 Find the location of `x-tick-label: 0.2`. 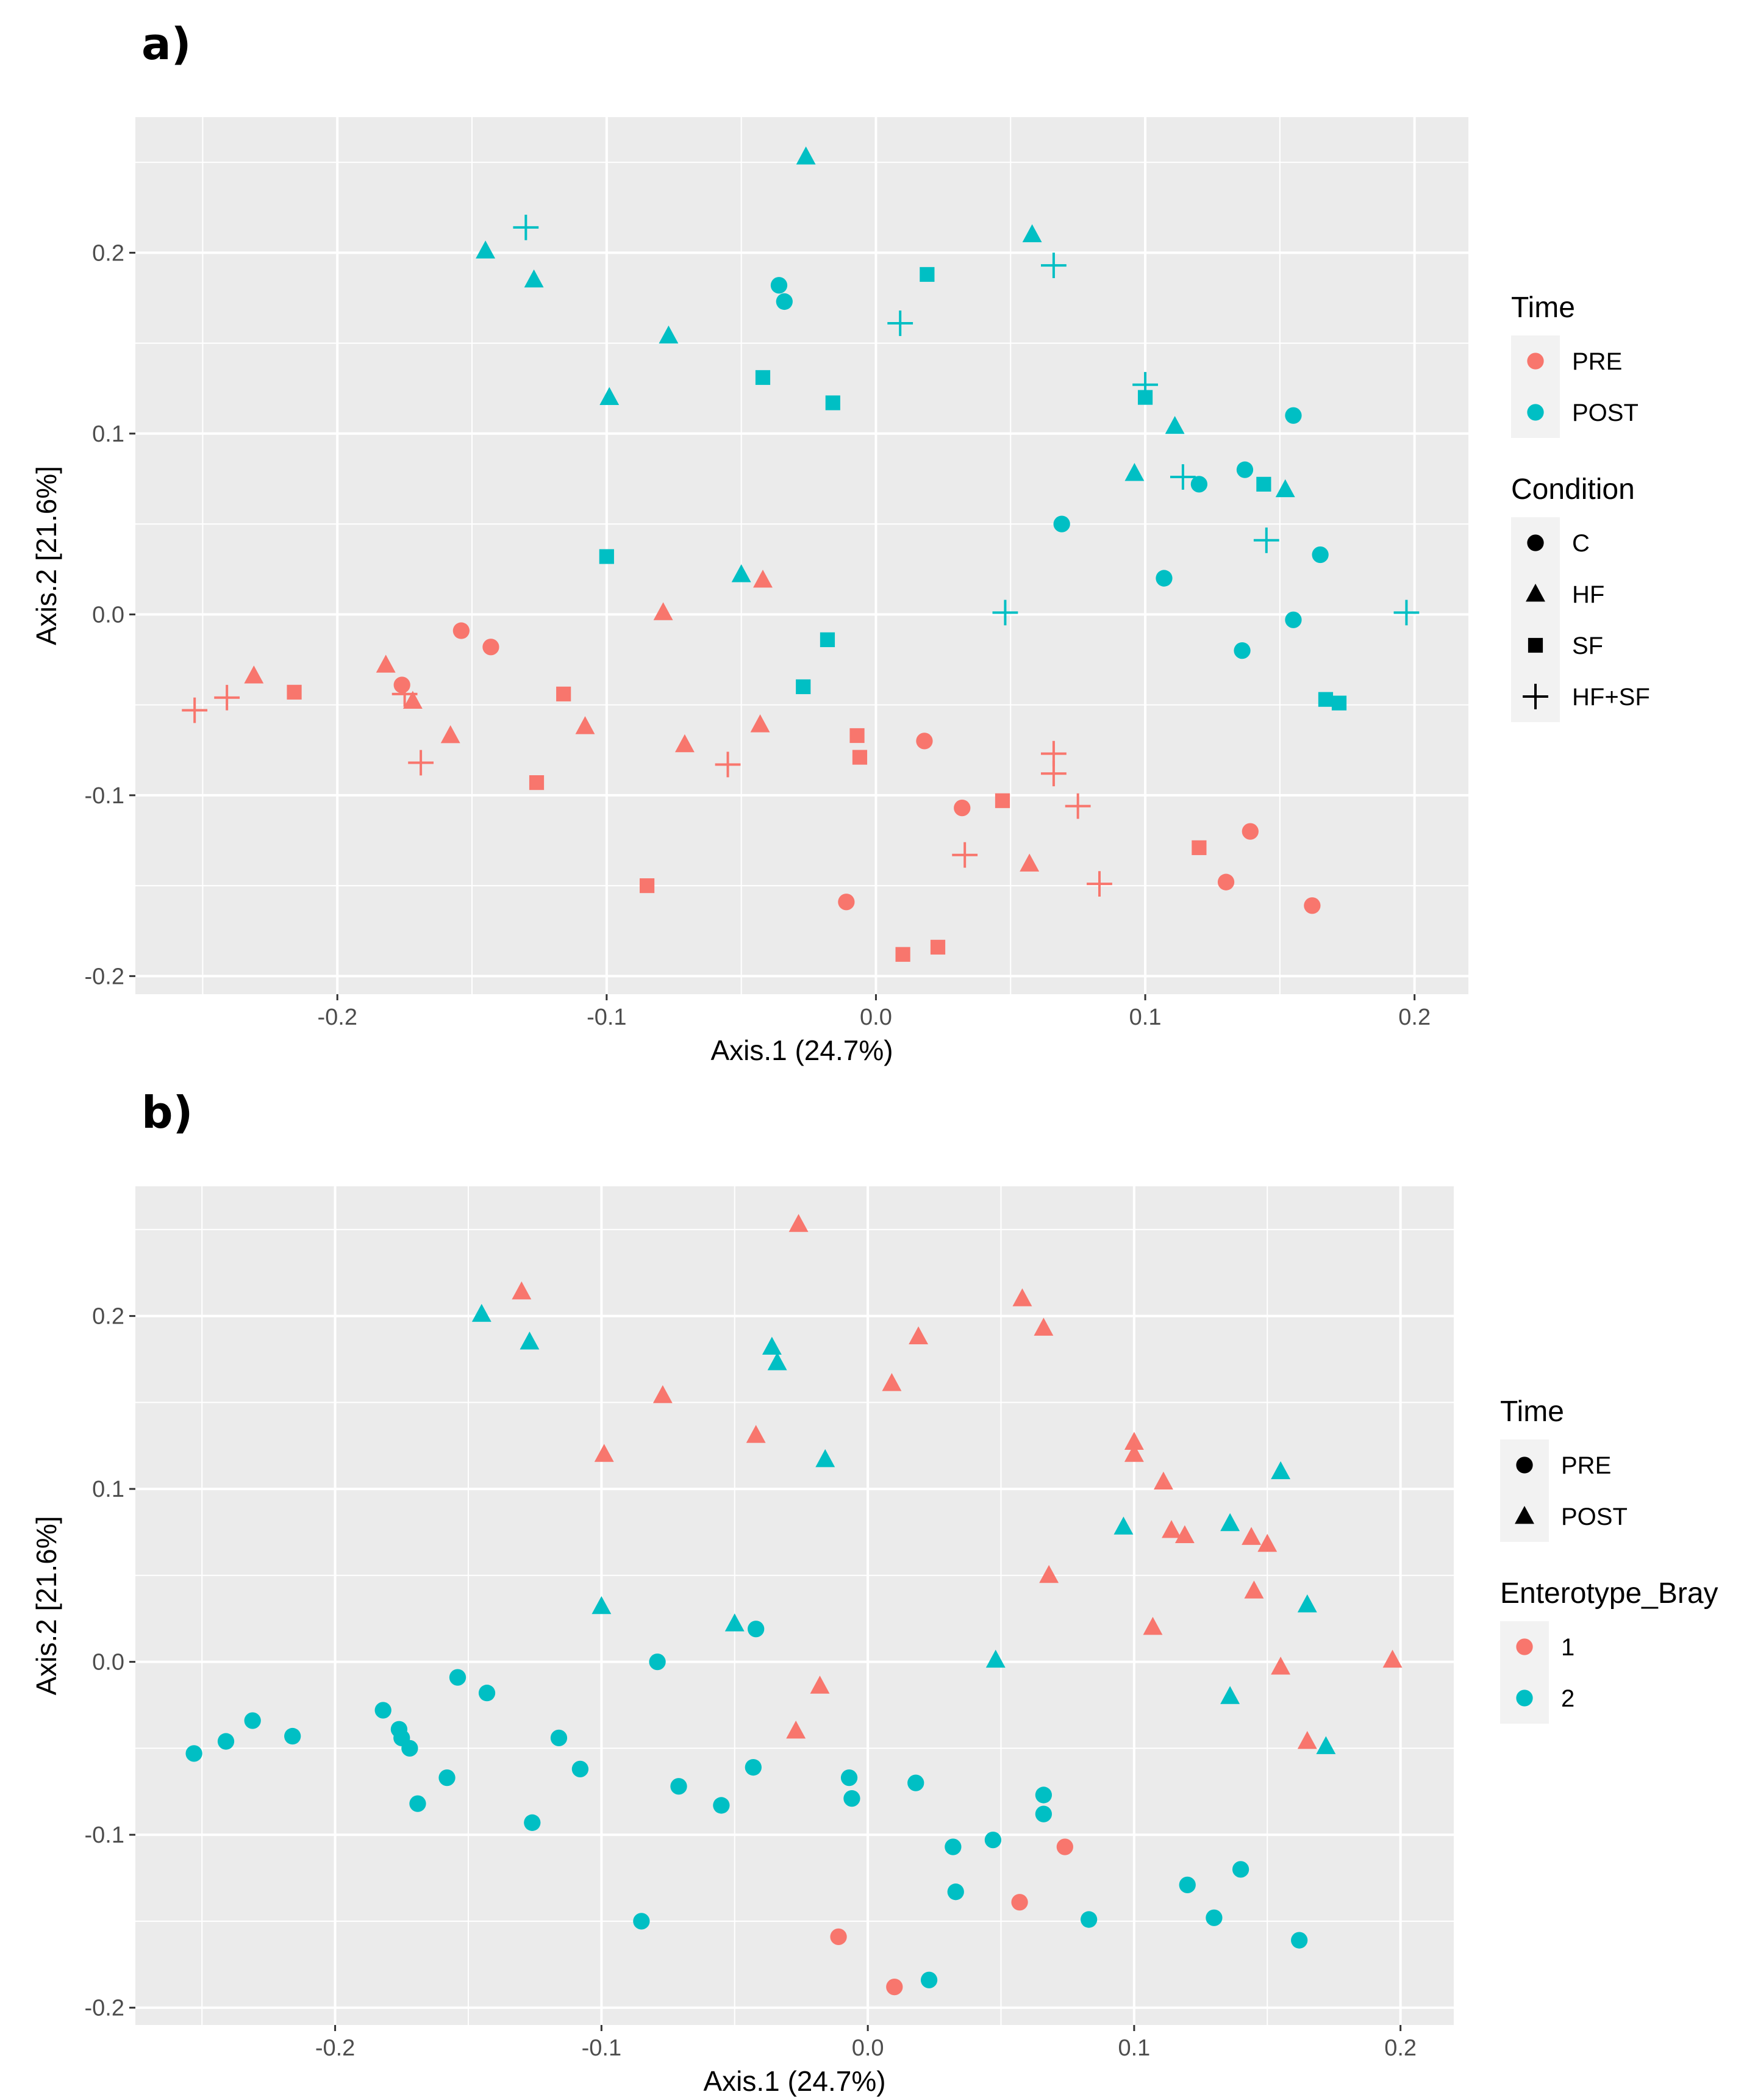

x-tick-label: 0.2 is located at coordinates (1400, 2048).